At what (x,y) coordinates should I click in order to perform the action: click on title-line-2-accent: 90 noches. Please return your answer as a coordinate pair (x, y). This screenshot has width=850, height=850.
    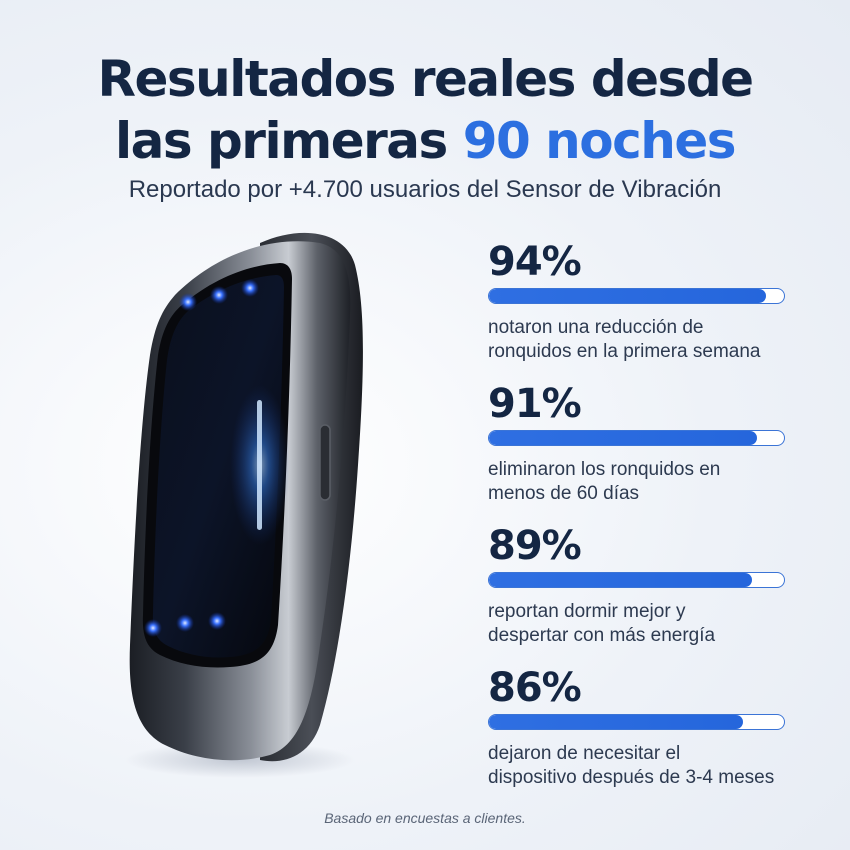
    Looking at the image, I should click on (599, 141).